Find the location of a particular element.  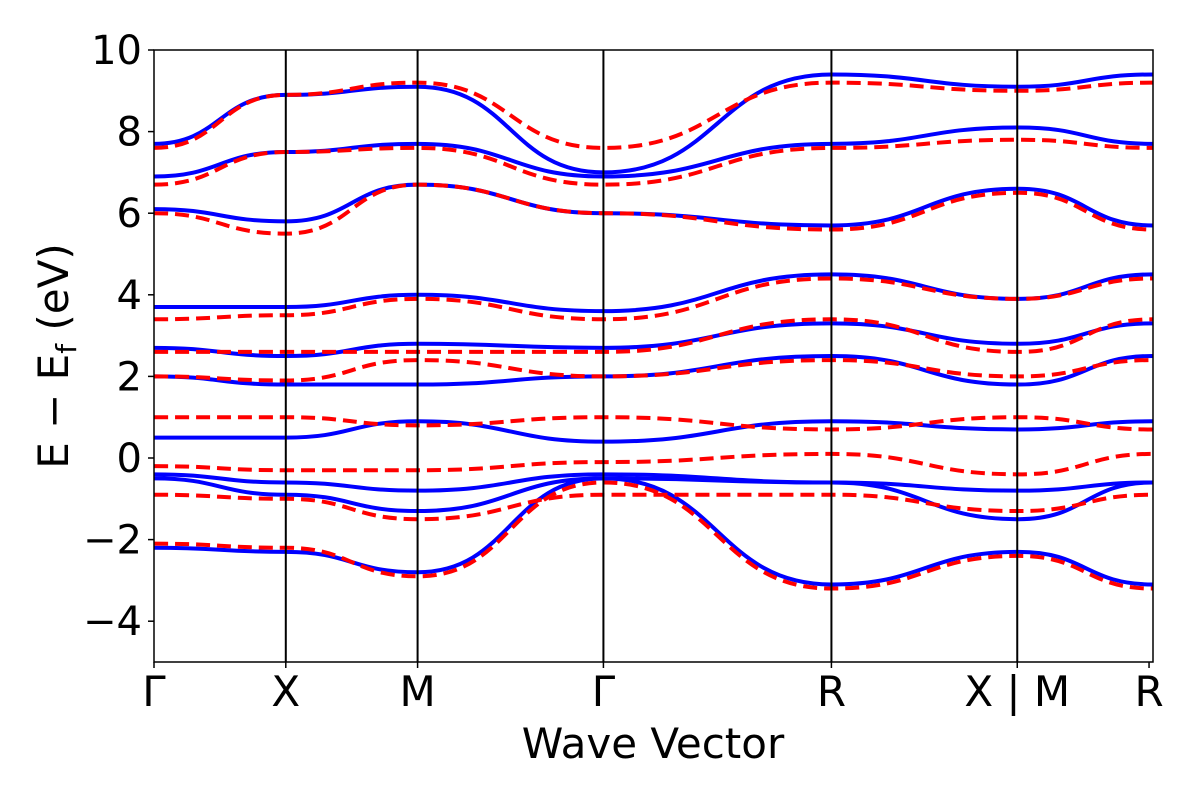

y-axis-label-subscript: f is located at coordinates (66, 348).